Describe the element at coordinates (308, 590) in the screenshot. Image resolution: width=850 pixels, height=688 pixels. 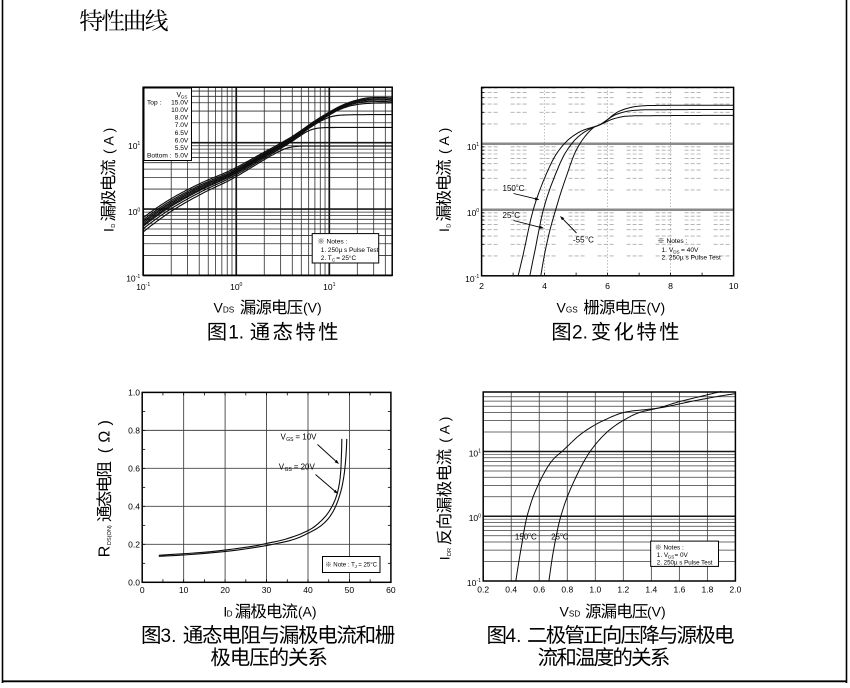
I see `svg-text: 40` at that location.